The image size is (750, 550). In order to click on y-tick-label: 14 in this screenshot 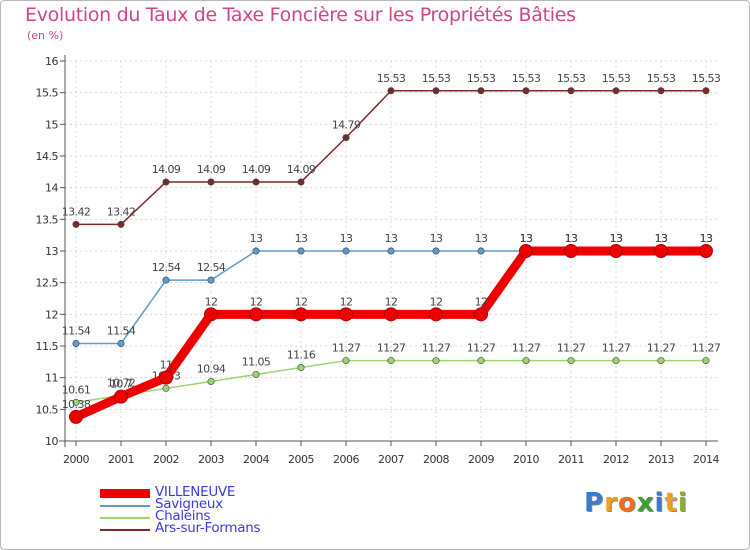, I will do `click(51, 188)`.